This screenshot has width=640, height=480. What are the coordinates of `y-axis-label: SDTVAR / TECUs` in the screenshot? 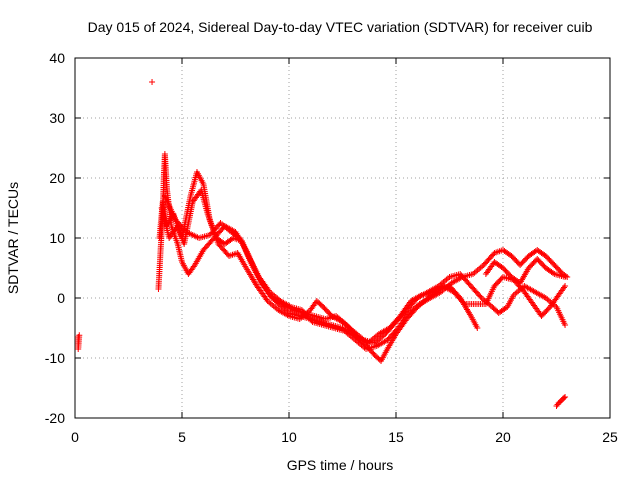 It's located at (13, 238).